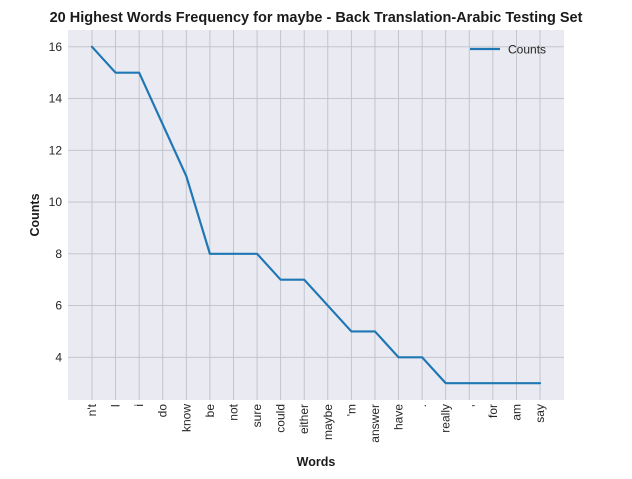 This screenshot has width=632, height=479. What do you see at coordinates (56, 99) in the screenshot?
I see `y-tick-label: 14` at bounding box center [56, 99].